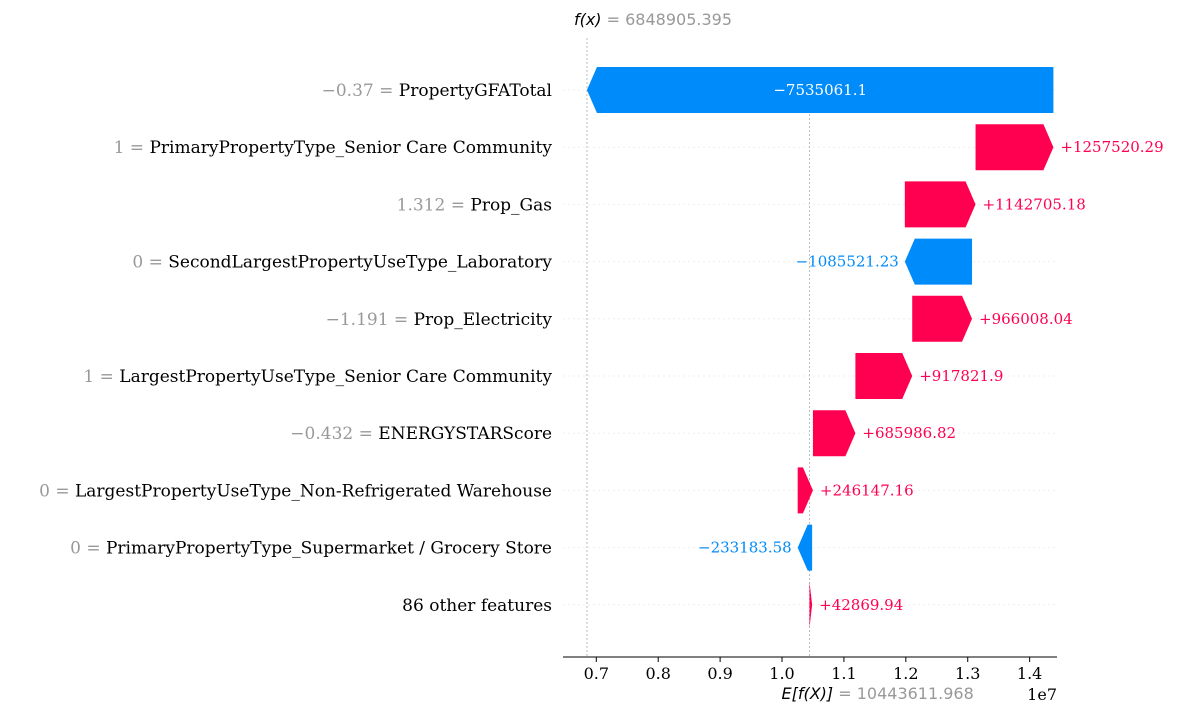 The height and width of the screenshot is (715, 1183). What do you see at coordinates (1042, 694) in the screenshot?
I see `axis-multiplier: 1e7` at bounding box center [1042, 694].